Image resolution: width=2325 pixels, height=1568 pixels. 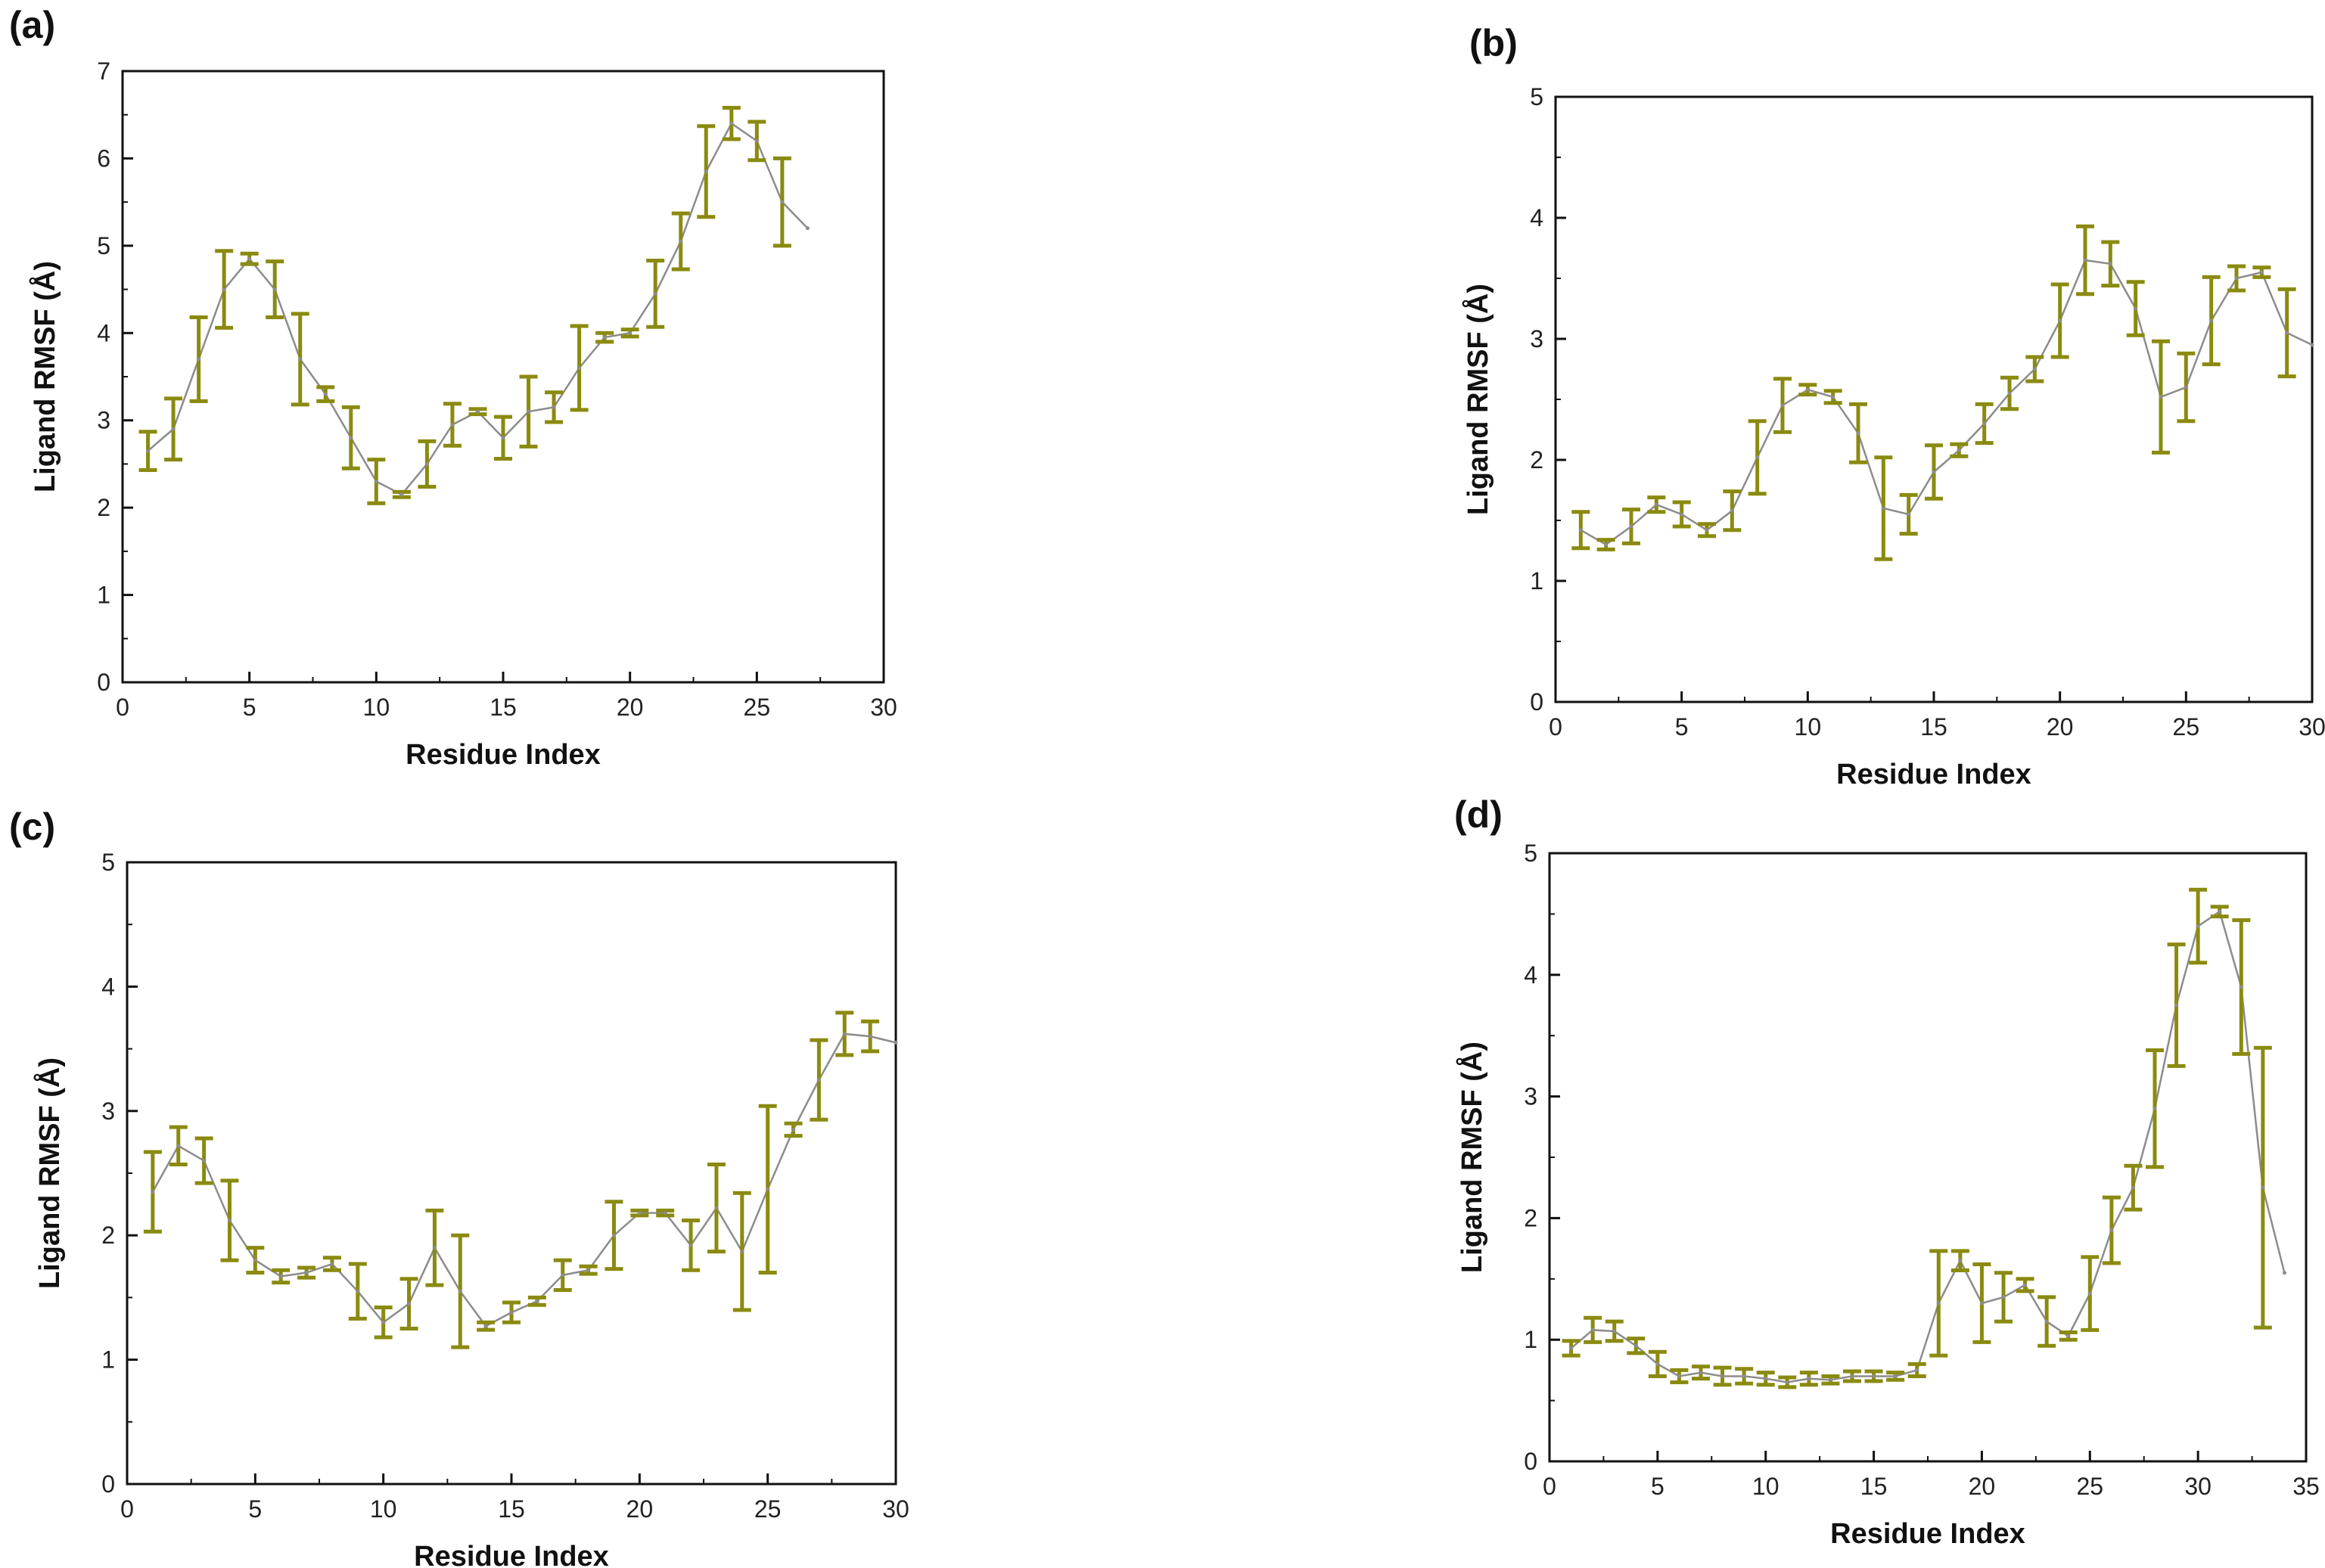 I want to click on x-tick-label: 35, so click(x=2306, y=1487).